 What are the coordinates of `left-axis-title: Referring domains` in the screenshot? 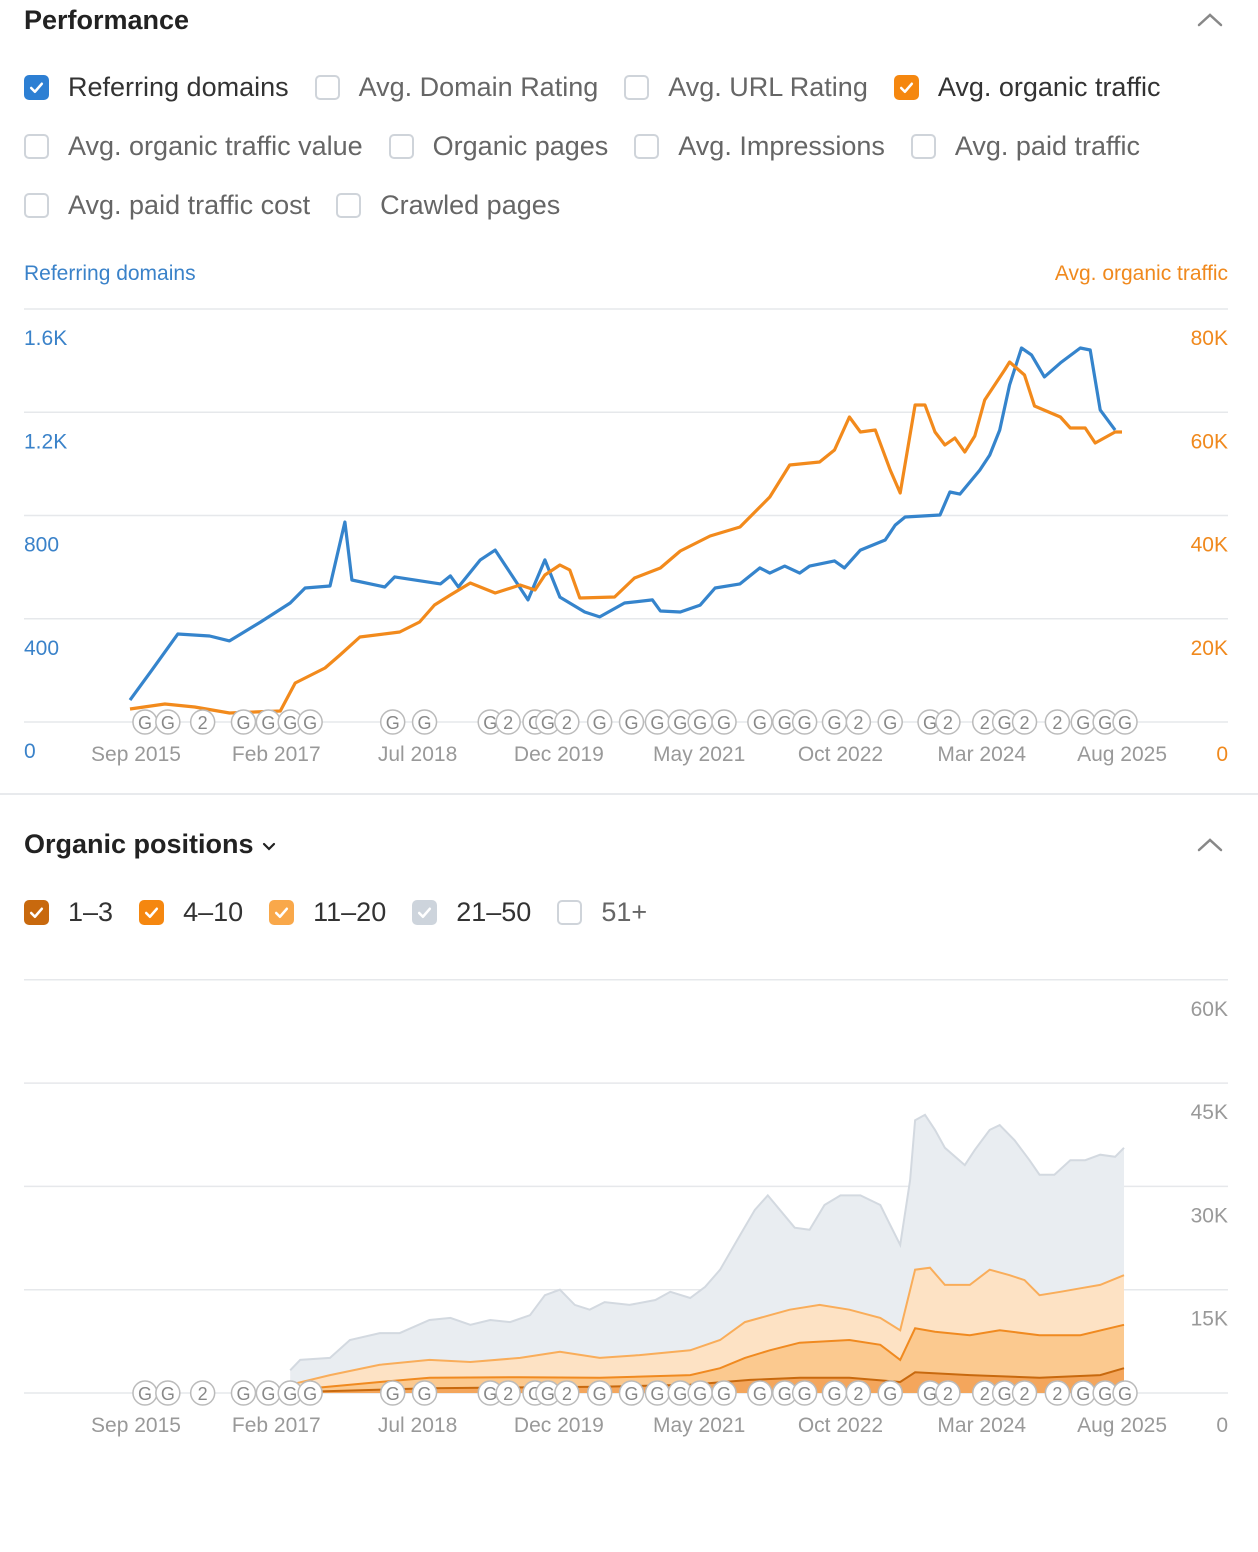 It's located at (110, 273).